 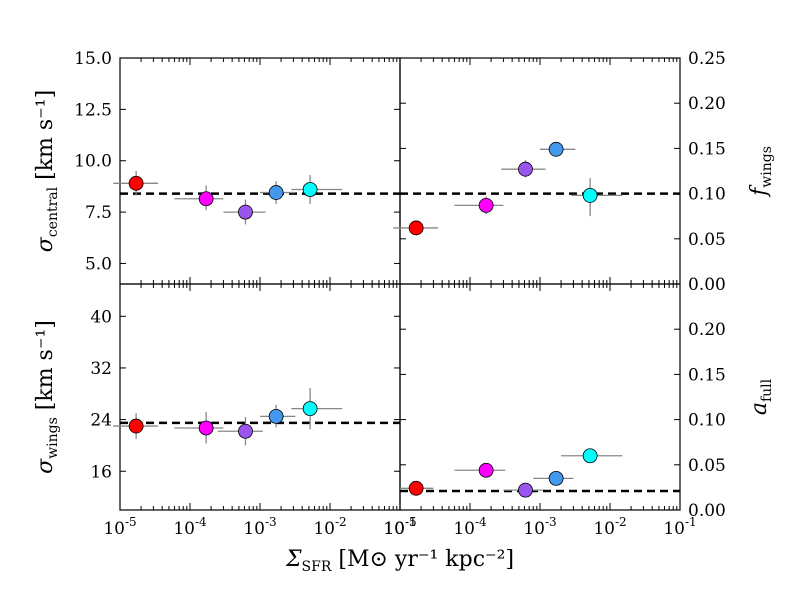 What do you see at coordinates (98, 213) in the screenshot?
I see `y-tick-label: 7.5` at bounding box center [98, 213].